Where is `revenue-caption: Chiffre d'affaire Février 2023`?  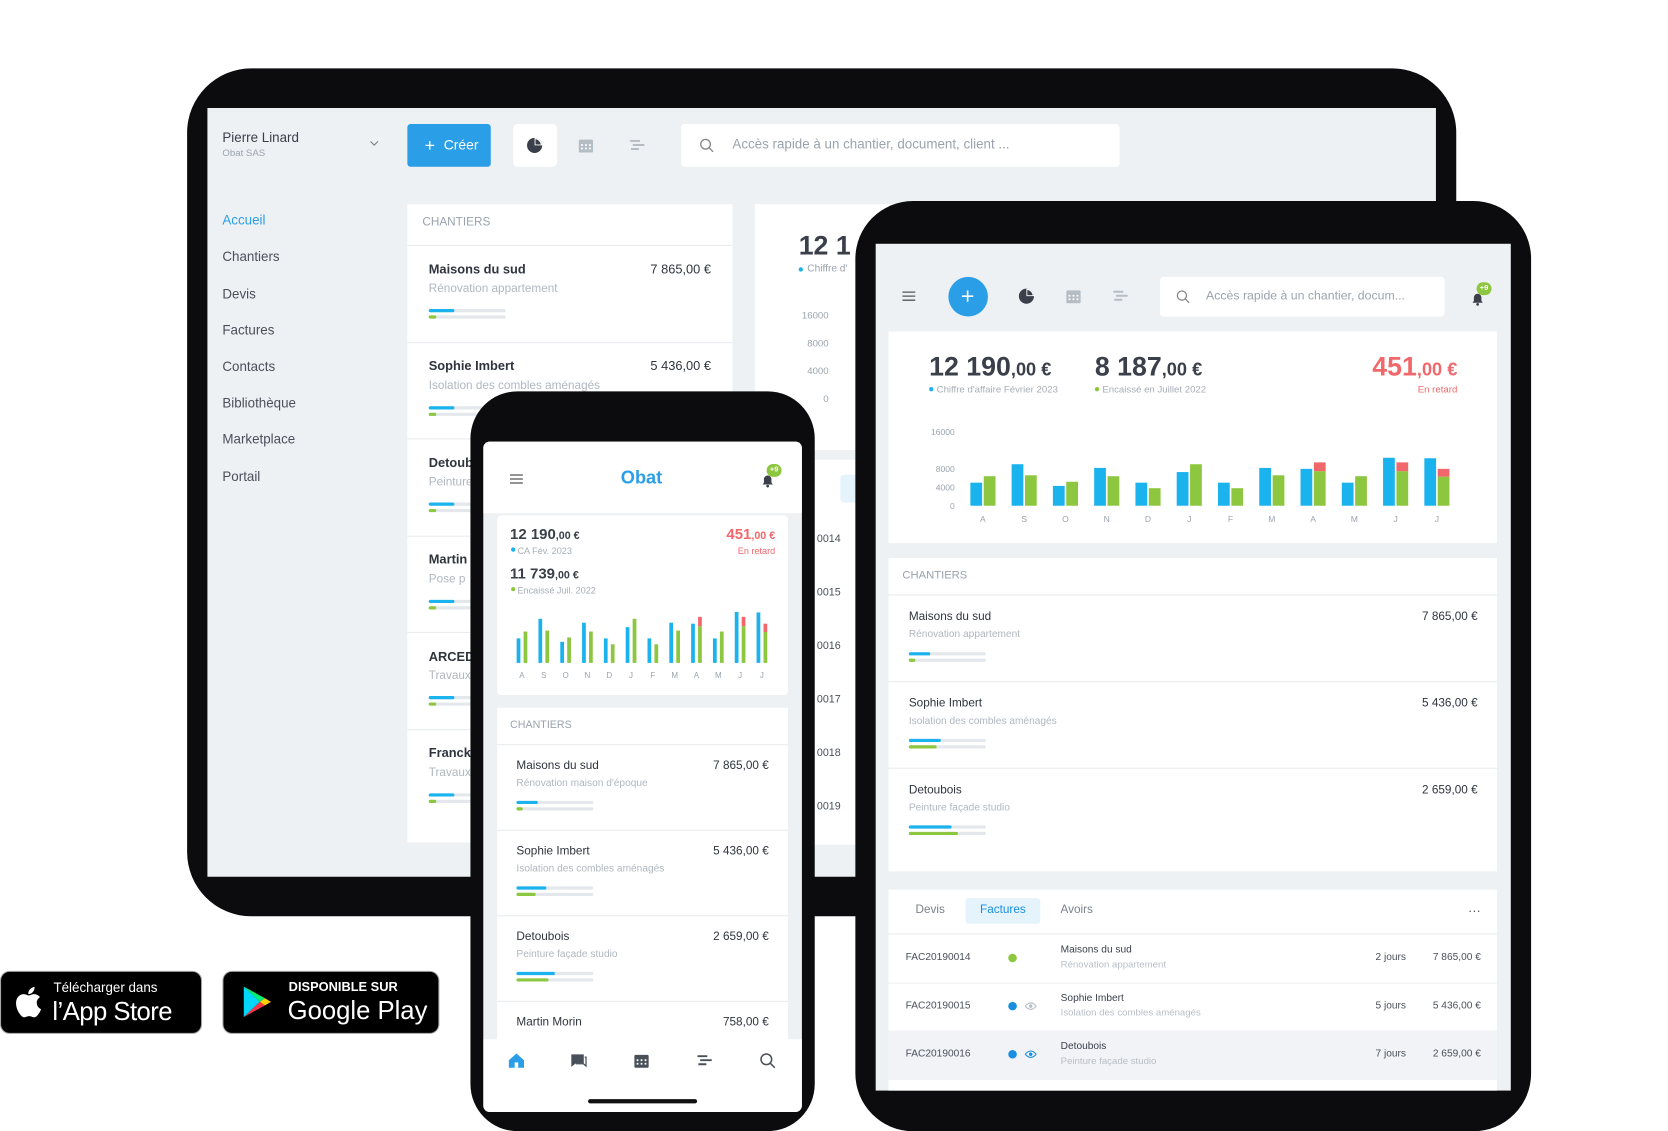
revenue-caption: Chiffre d'affaire Février 2023 is located at coordinates (997, 389).